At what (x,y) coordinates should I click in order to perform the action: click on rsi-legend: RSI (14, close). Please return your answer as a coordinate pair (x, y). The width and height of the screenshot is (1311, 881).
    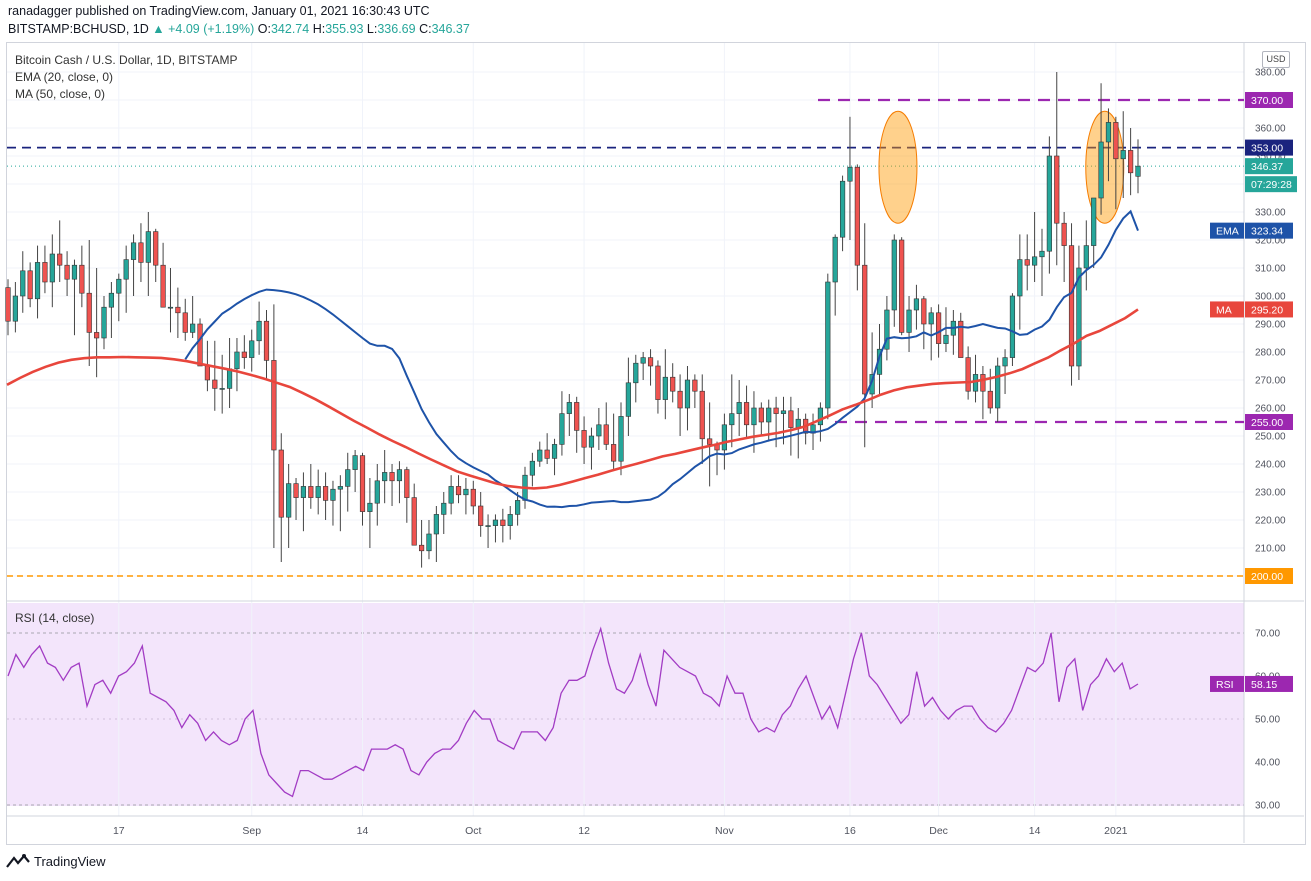
    Looking at the image, I should click on (54, 618).